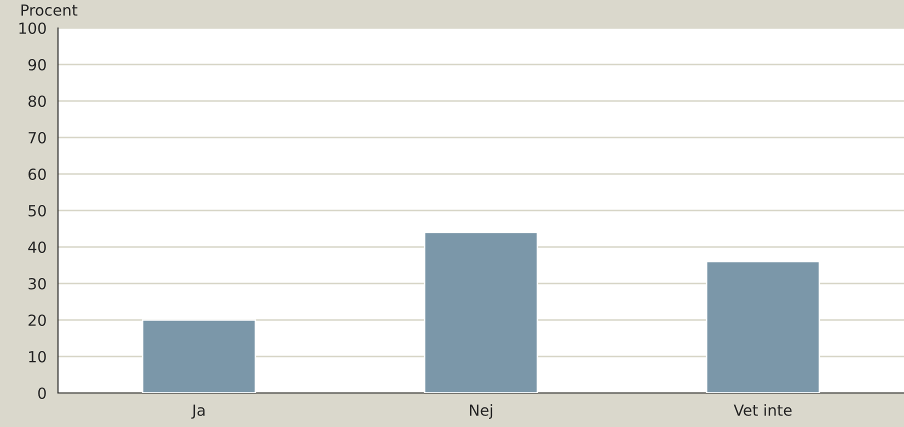 This screenshot has width=904, height=427. I want to click on x-tick-label: Ja, so click(198, 411).